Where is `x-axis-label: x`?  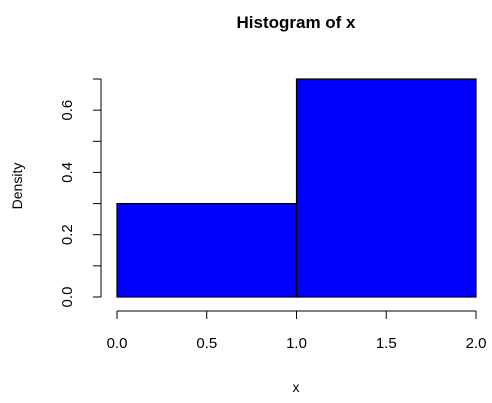
x-axis-label: x is located at coordinates (296, 387).